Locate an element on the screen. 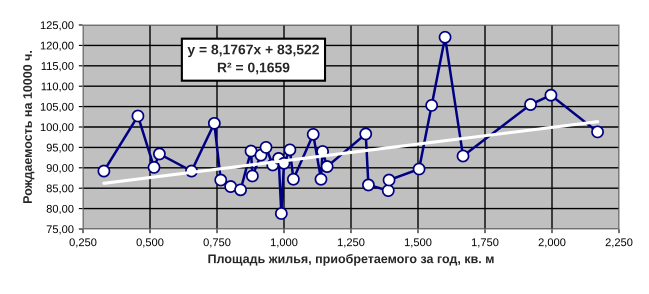 Image resolution: width=649 pixels, height=294 pixels. y-tick-label: 120,00 is located at coordinates (57, 46).